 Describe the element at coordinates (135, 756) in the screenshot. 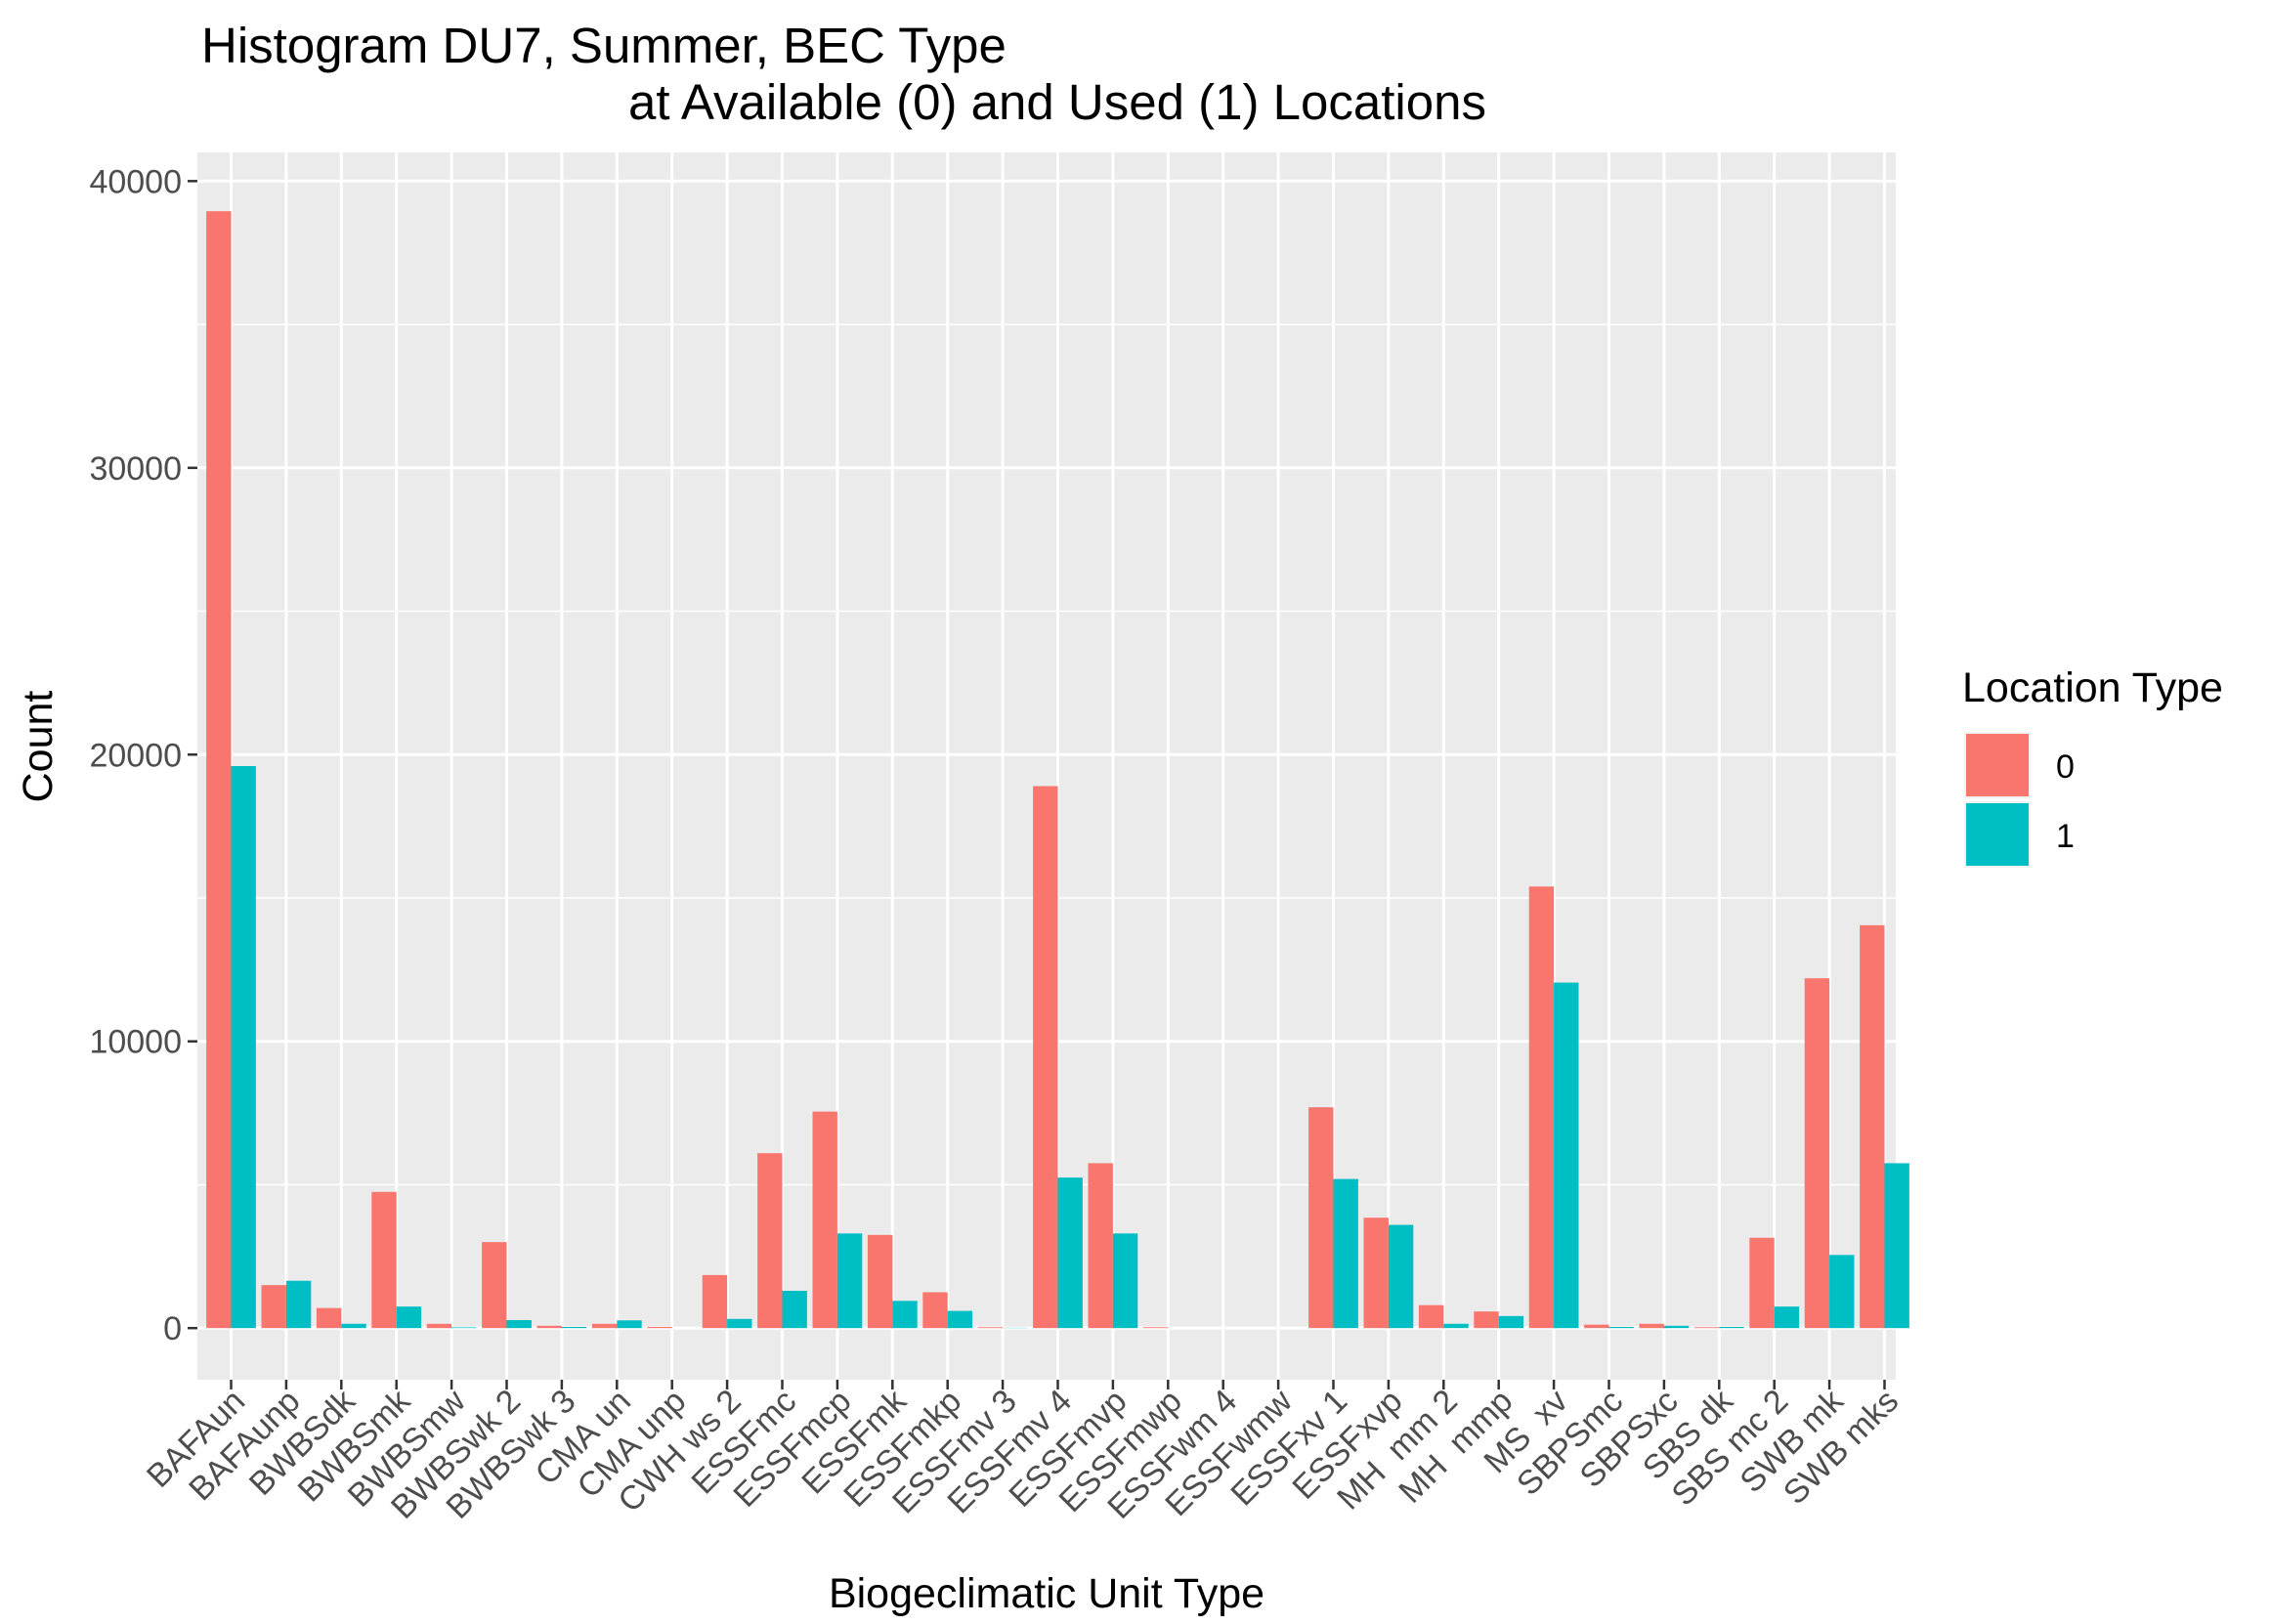

I see `y-tick-label: 20000` at that location.